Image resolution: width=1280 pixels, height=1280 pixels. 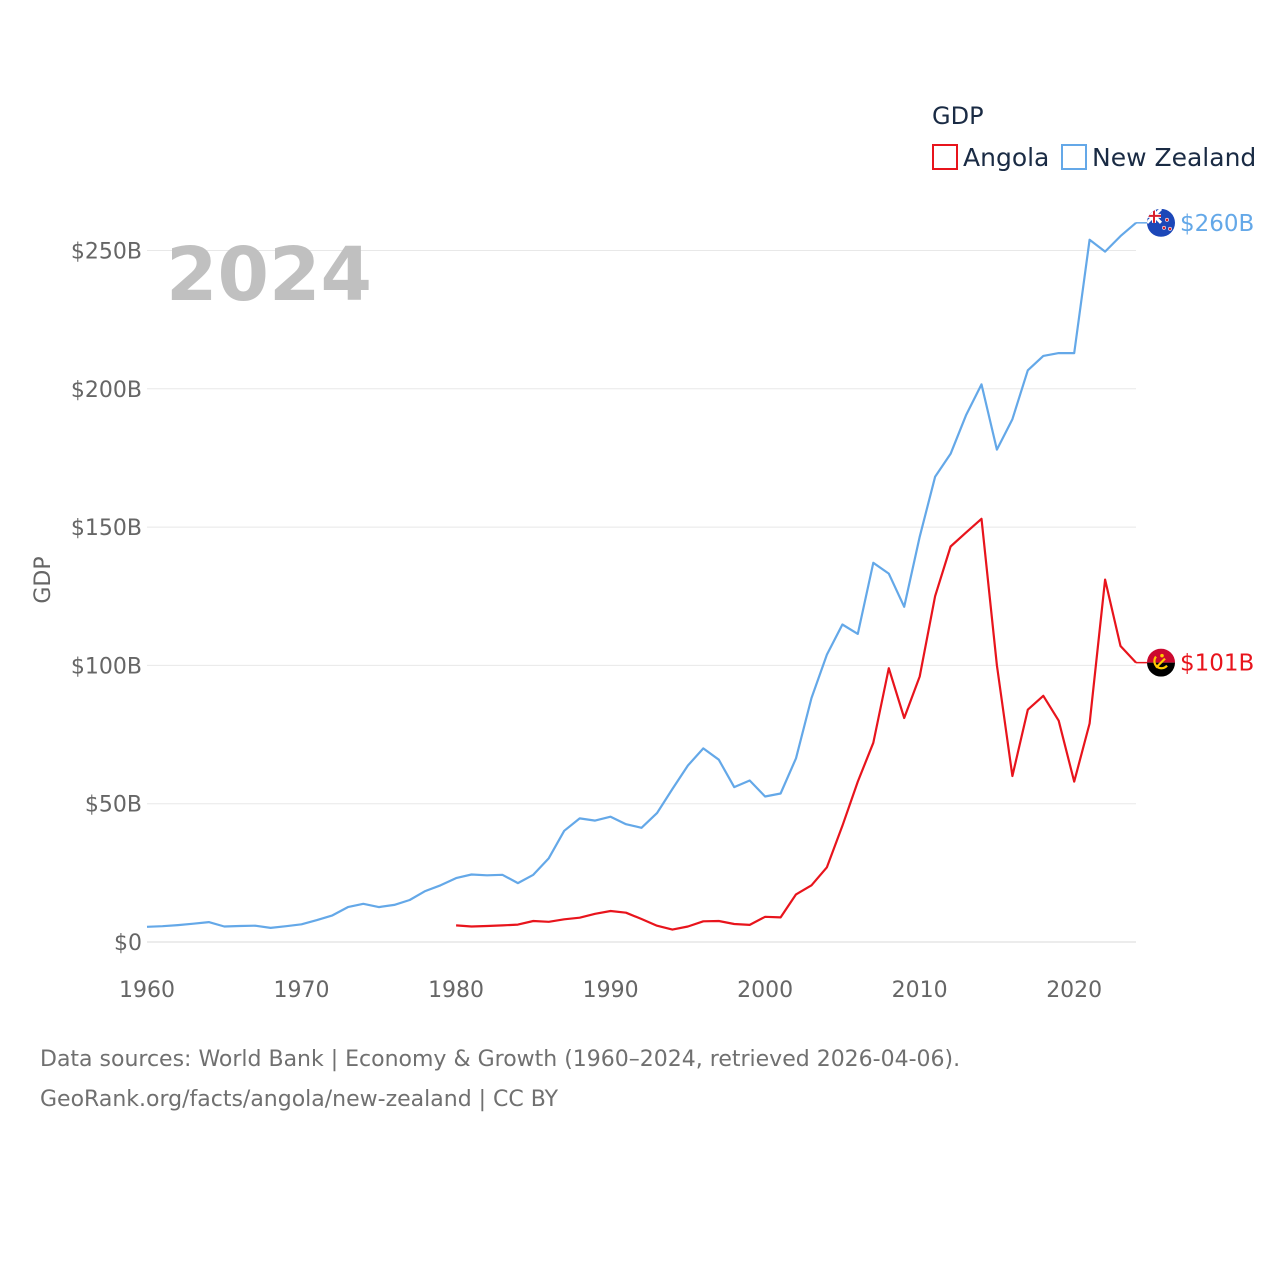 What do you see at coordinates (147, 990) in the screenshot?
I see `x-tick-label: 1960` at bounding box center [147, 990].